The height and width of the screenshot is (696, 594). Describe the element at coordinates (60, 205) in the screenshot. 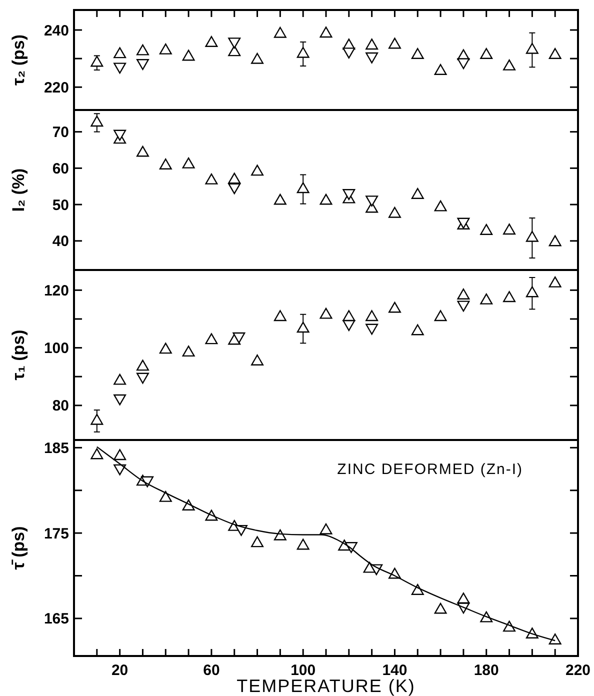

I see `y-tick-label: 50` at that location.